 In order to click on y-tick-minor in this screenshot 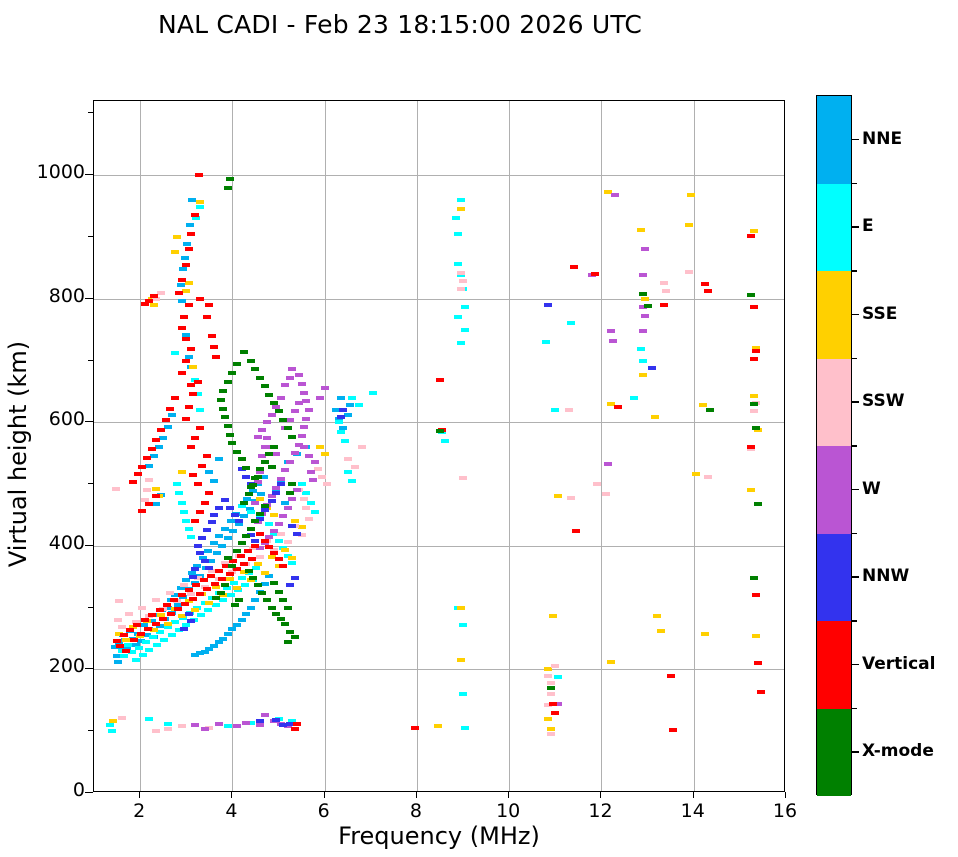, I will do `click(90, 484)`.